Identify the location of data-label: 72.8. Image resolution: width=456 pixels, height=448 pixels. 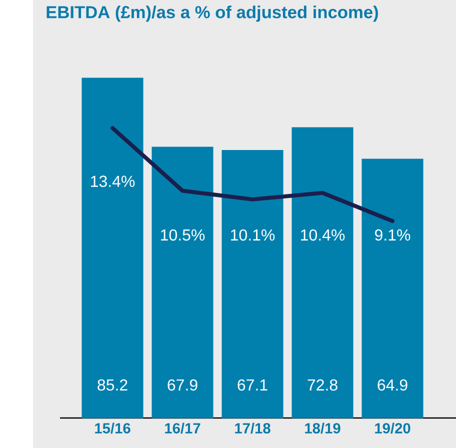
(323, 385).